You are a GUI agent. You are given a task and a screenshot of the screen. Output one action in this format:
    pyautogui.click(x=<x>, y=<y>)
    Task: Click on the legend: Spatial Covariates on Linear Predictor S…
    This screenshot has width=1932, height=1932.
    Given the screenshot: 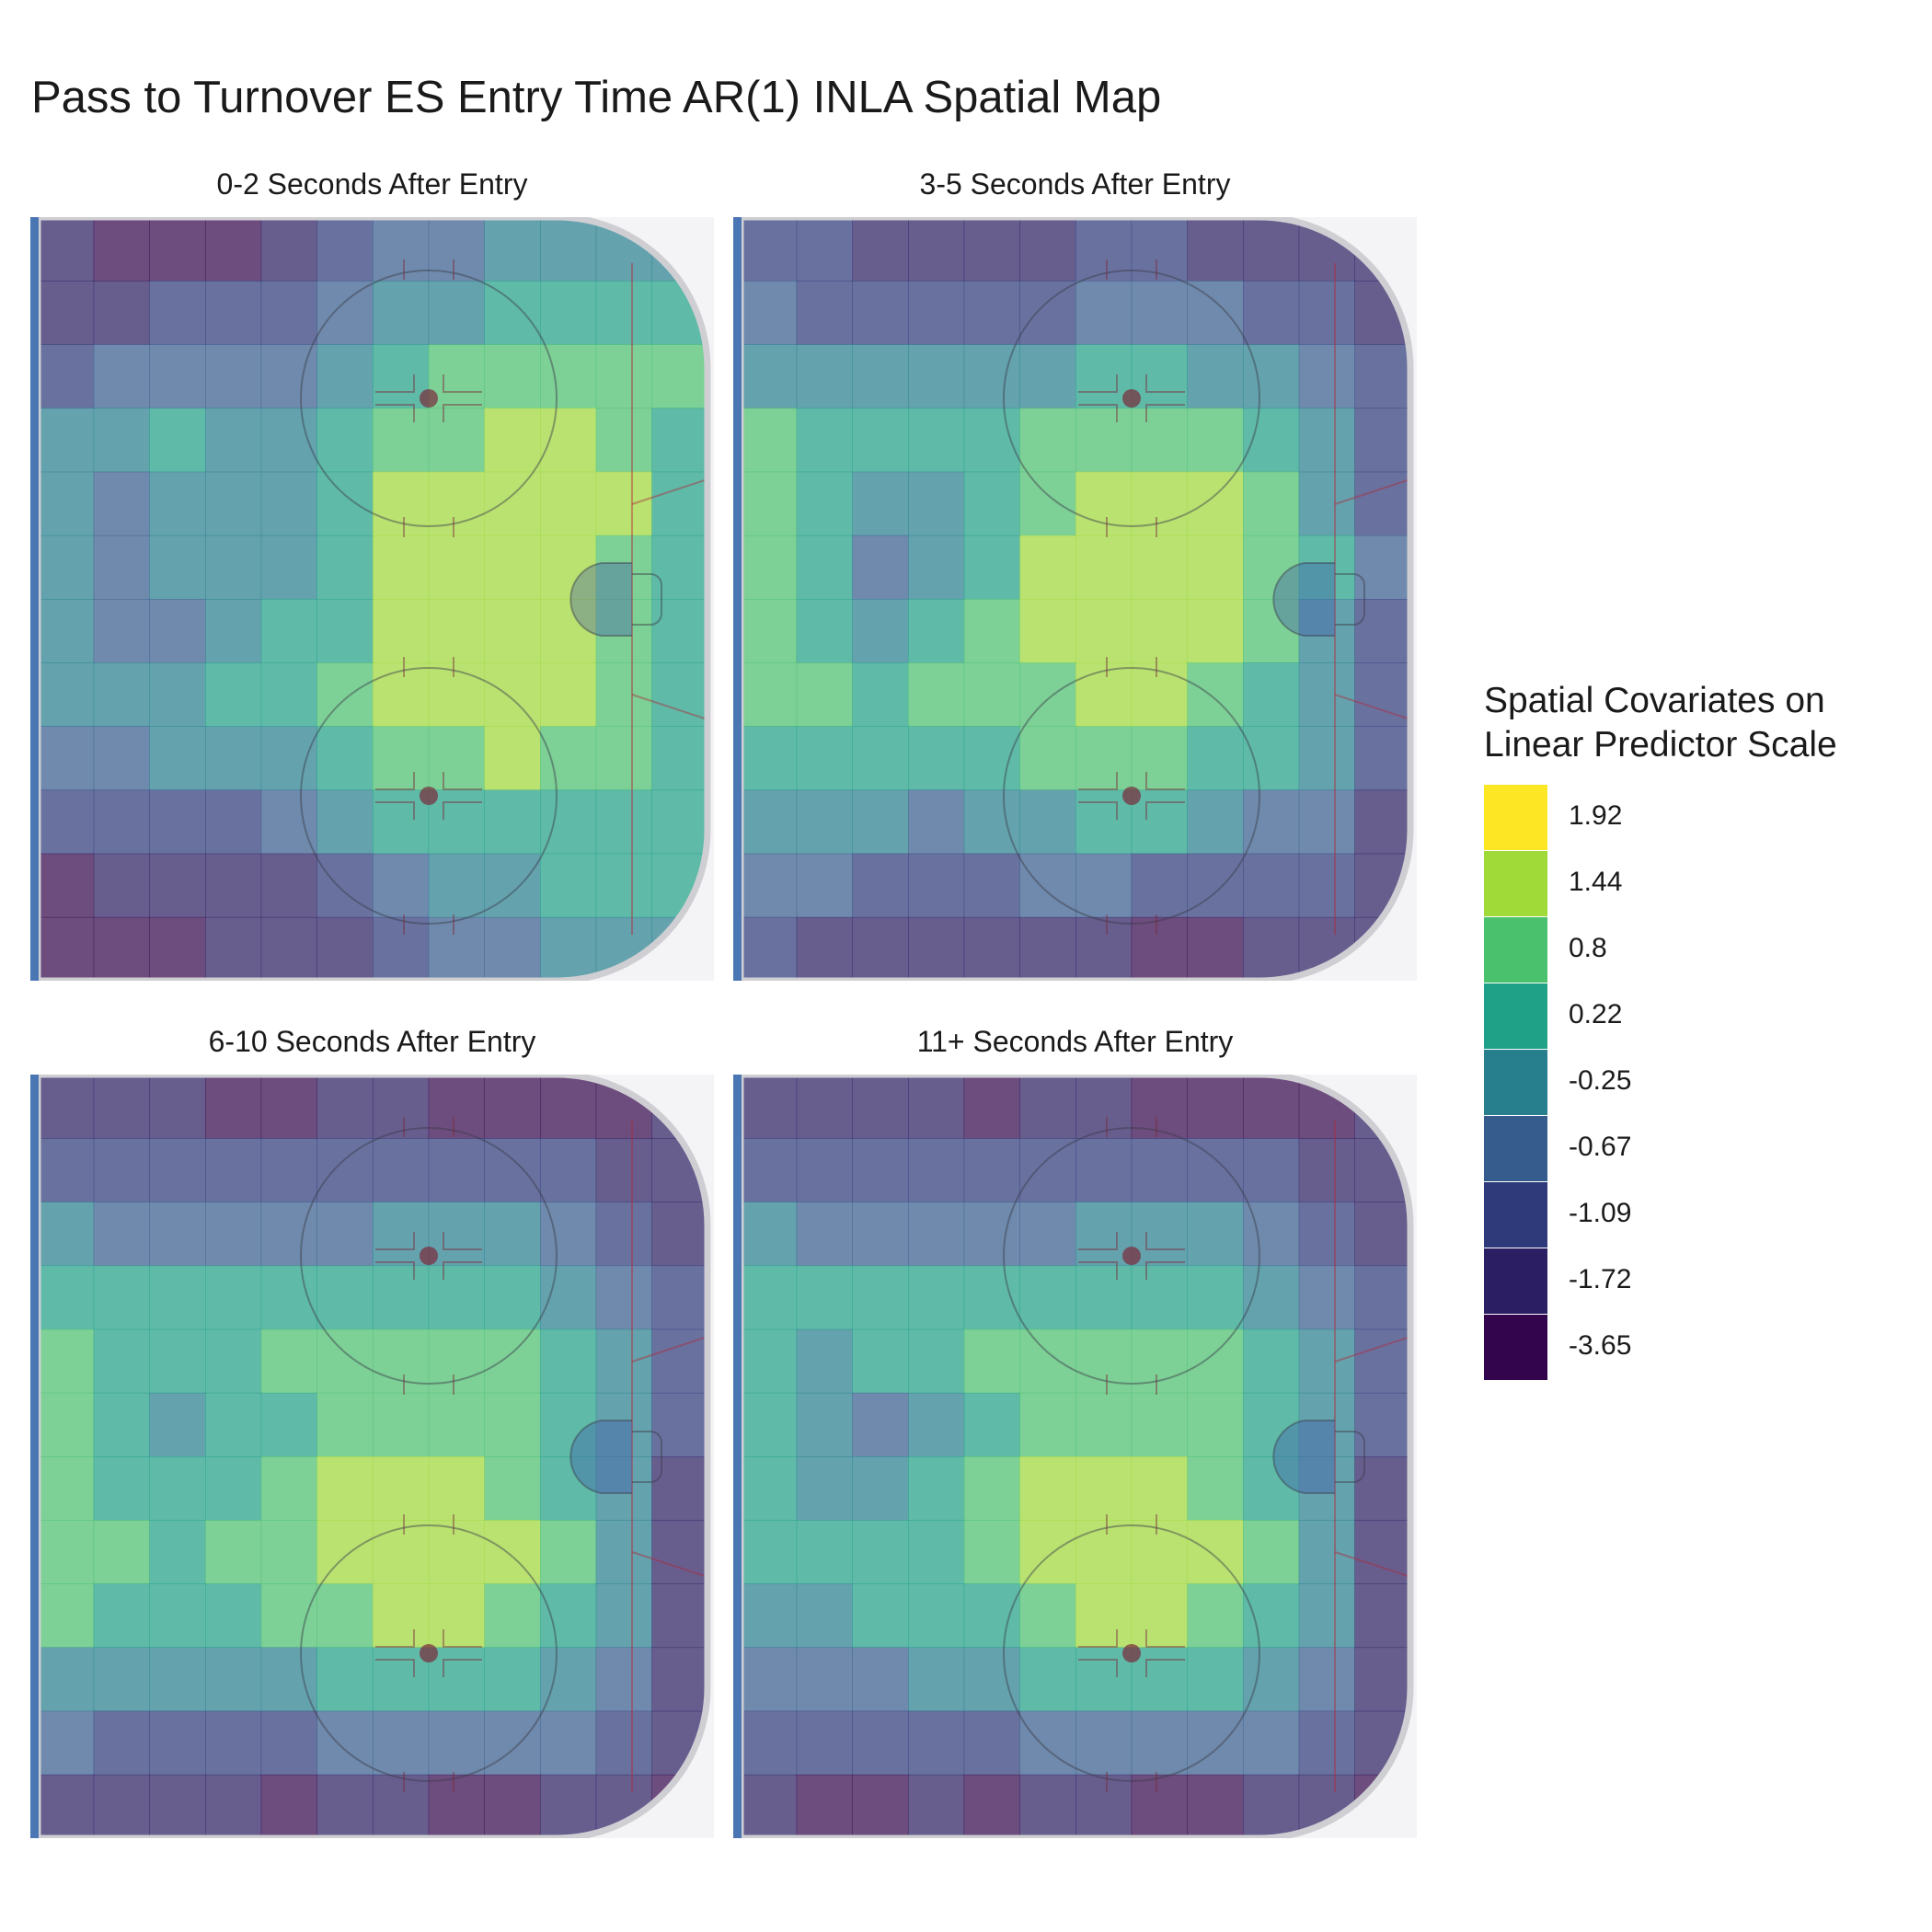 What is the action you would take?
    pyautogui.click(x=1660, y=1029)
    